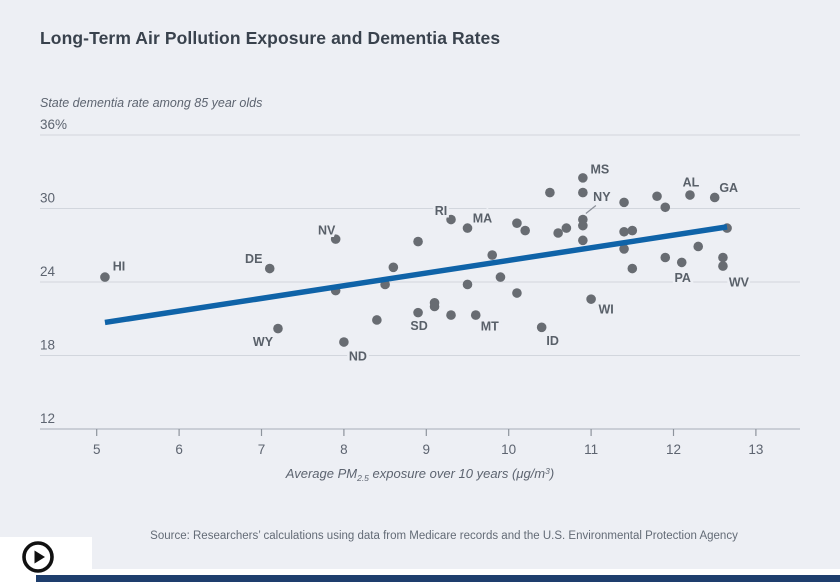 The image size is (840, 582). Describe the element at coordinates (739, 283) in the screenshot. I see `state-label-WV: WV` at that location.